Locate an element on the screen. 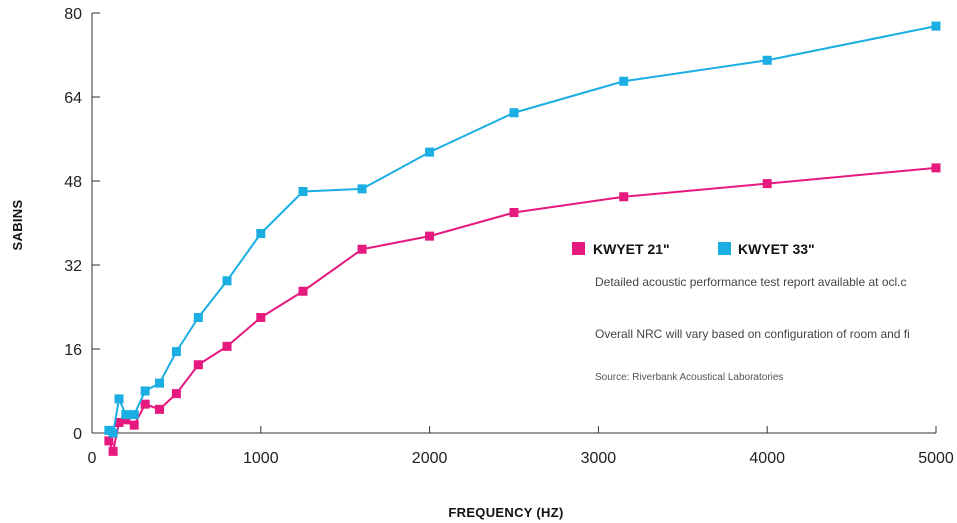 This screenshot has width=957, height=523. y-tick-label: 64 is located at coordinates (73, 98).